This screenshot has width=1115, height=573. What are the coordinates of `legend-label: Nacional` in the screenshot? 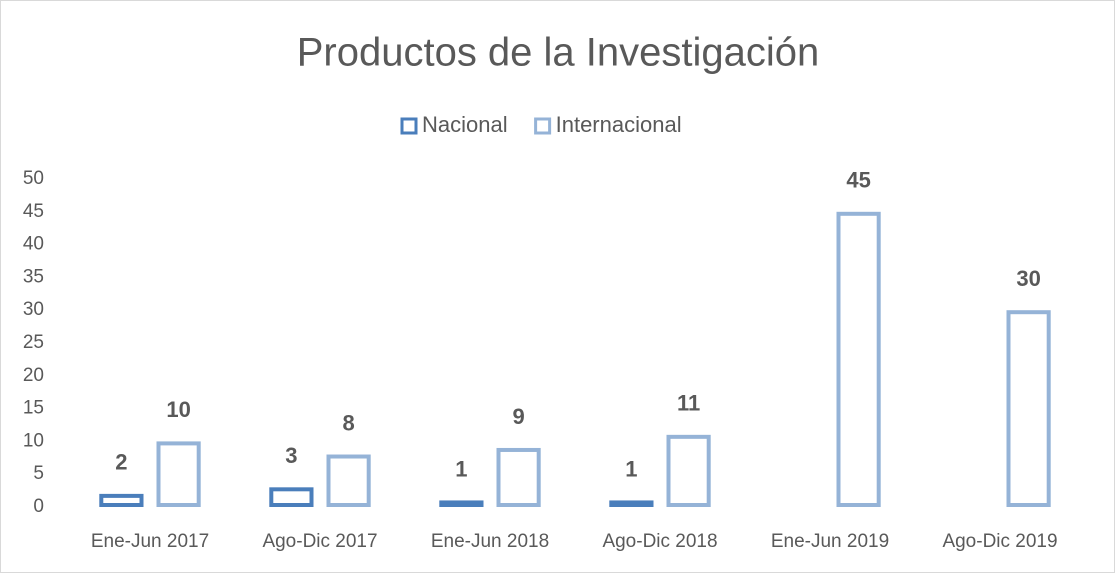 It's located at (465, 124).